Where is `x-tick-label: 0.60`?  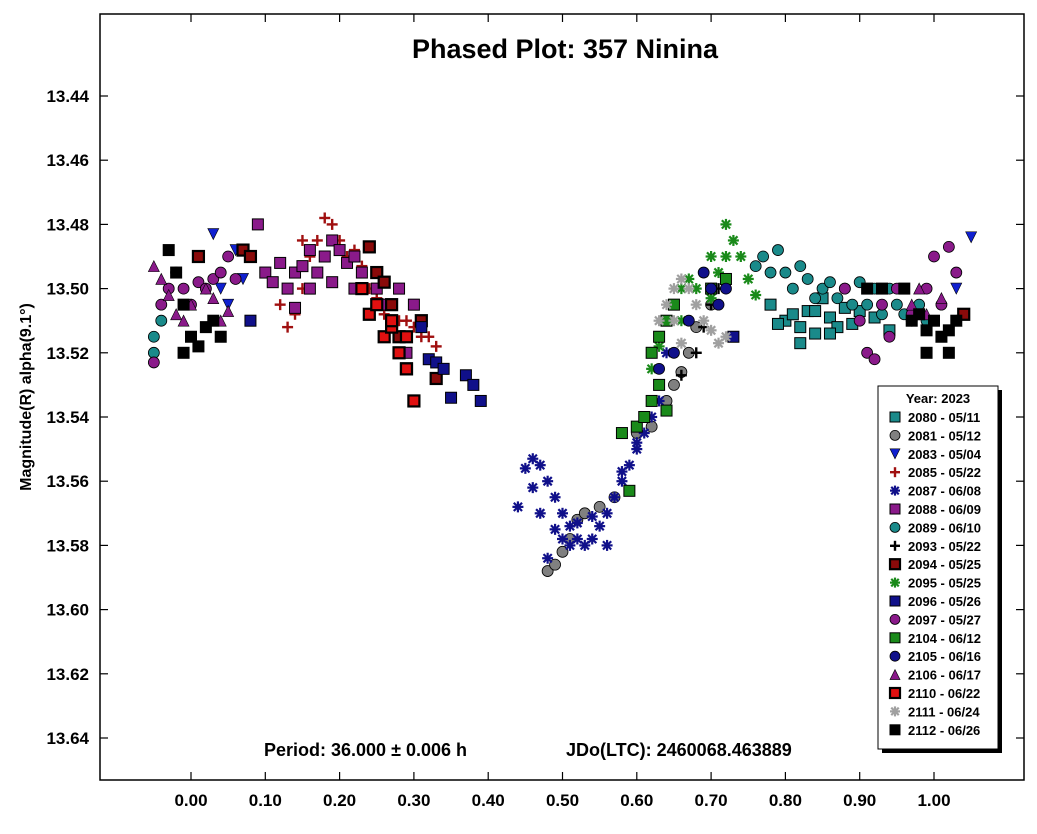 x-tick-label: 0.60 is located at coordinates (636, 800).